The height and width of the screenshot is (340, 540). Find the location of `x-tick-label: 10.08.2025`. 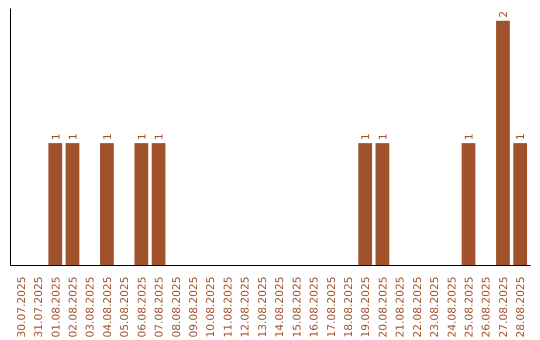

x-tick-label: 10.08.2025 is located at coordinates (211, 307).